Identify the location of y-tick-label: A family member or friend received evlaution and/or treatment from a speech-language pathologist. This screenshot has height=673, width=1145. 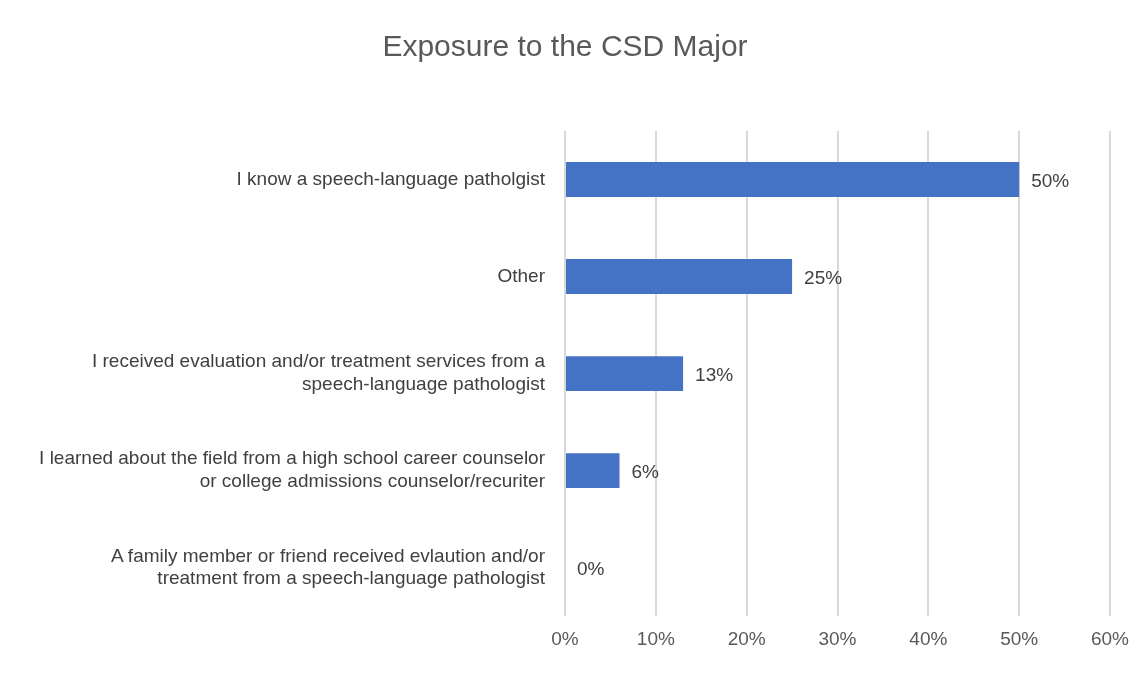
(328, 566).